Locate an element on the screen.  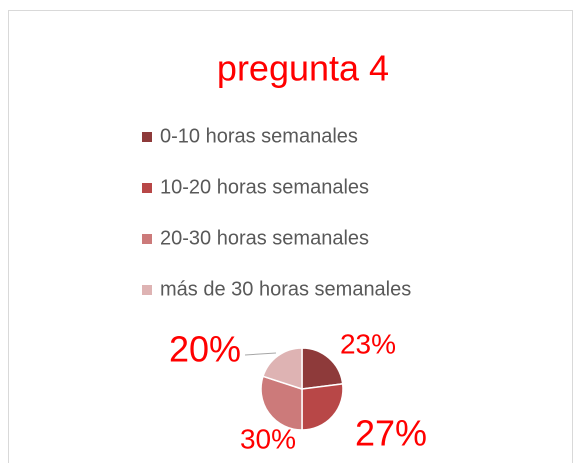
data-label: 30% is located at coordinates (268, 438).